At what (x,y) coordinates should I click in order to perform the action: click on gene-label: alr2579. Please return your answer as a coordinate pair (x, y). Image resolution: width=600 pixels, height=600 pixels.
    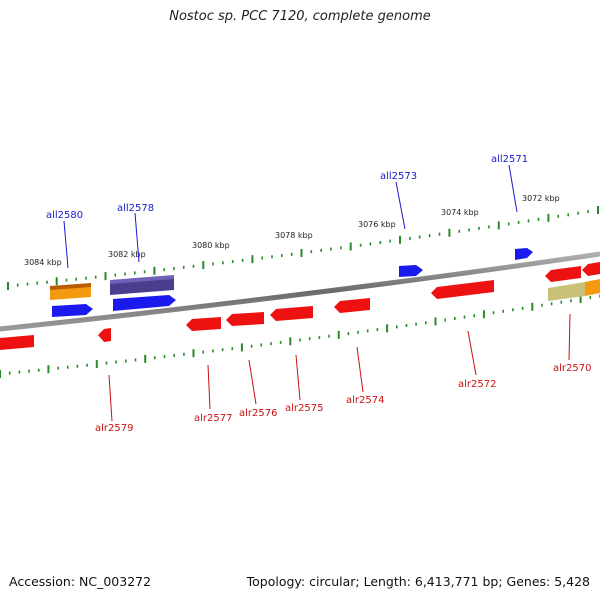
    Looking at the image, I should click on (114, 428).